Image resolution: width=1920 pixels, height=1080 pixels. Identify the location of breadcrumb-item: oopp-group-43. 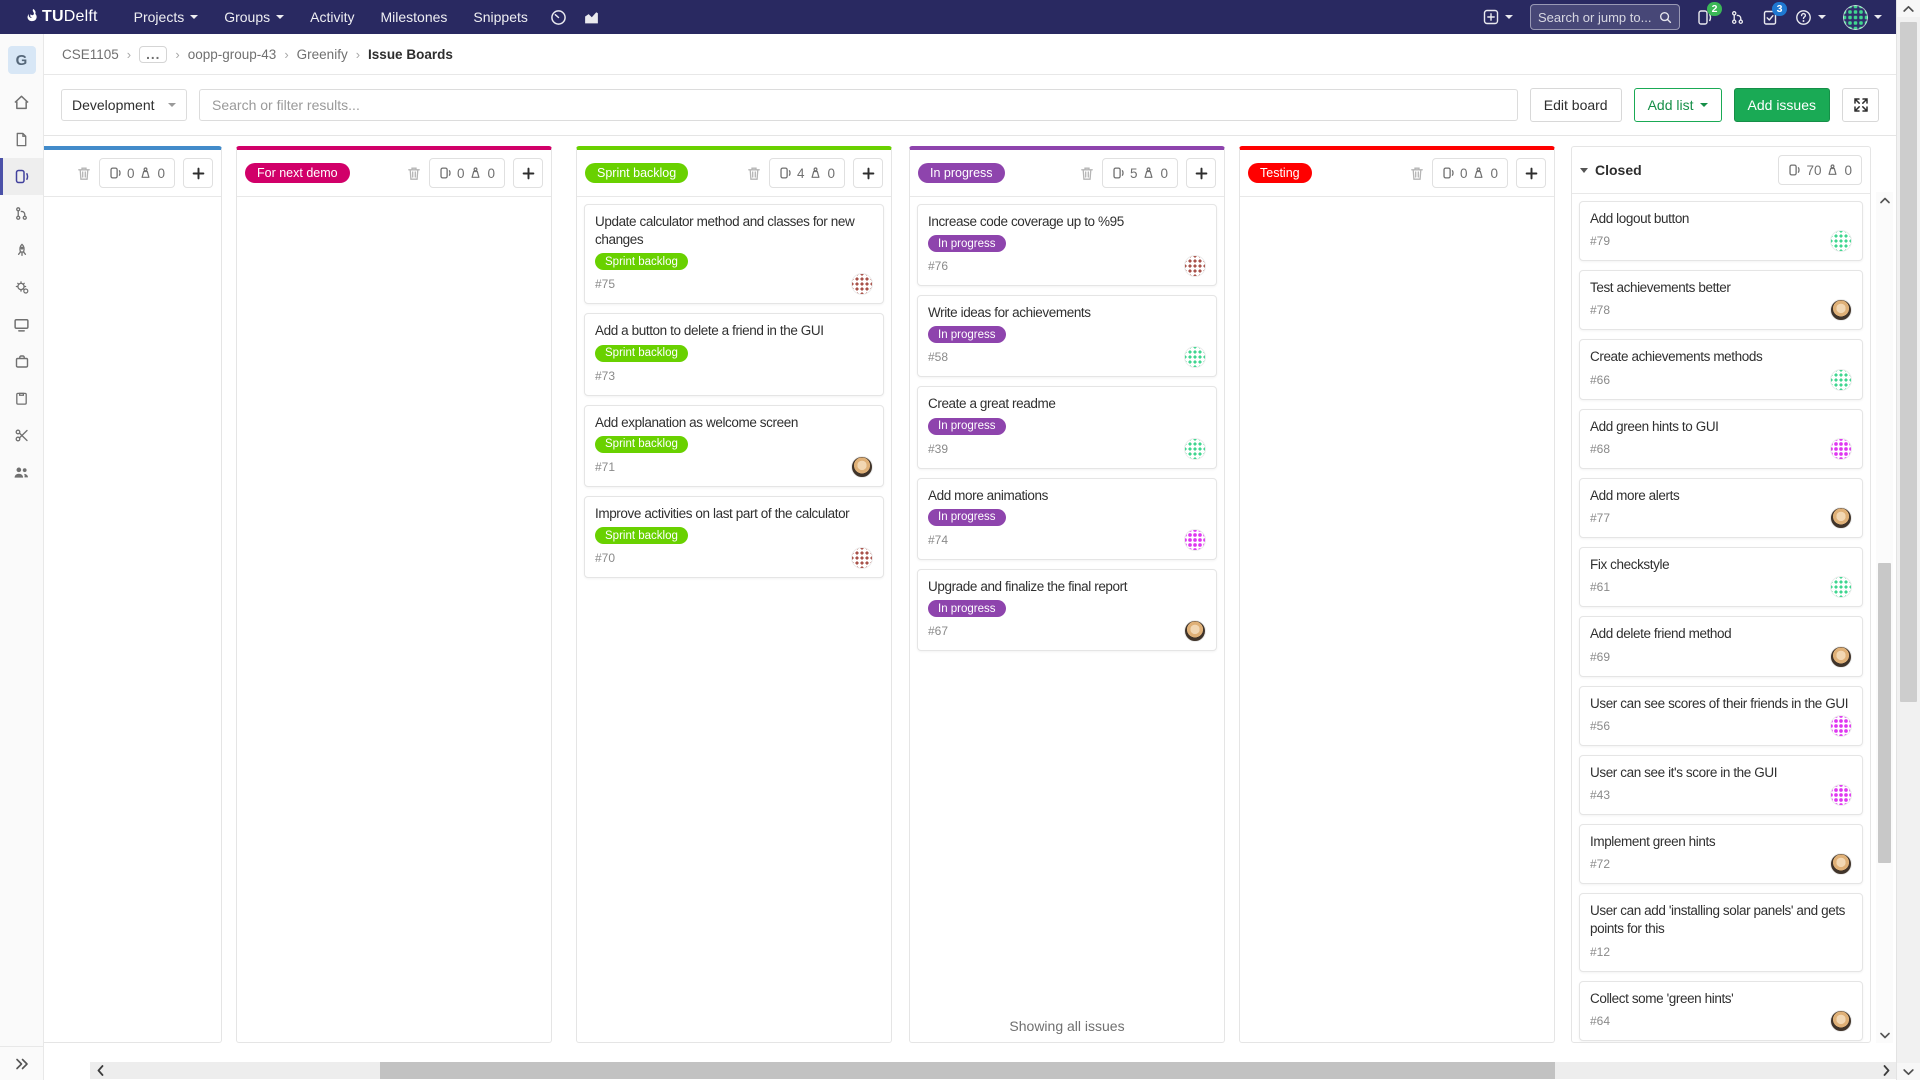
(232, 54).